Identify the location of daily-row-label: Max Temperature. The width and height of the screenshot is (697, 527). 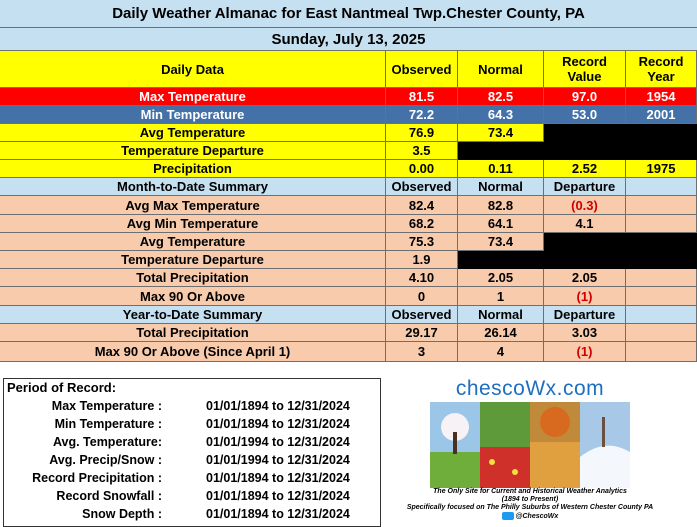
(193, 97).